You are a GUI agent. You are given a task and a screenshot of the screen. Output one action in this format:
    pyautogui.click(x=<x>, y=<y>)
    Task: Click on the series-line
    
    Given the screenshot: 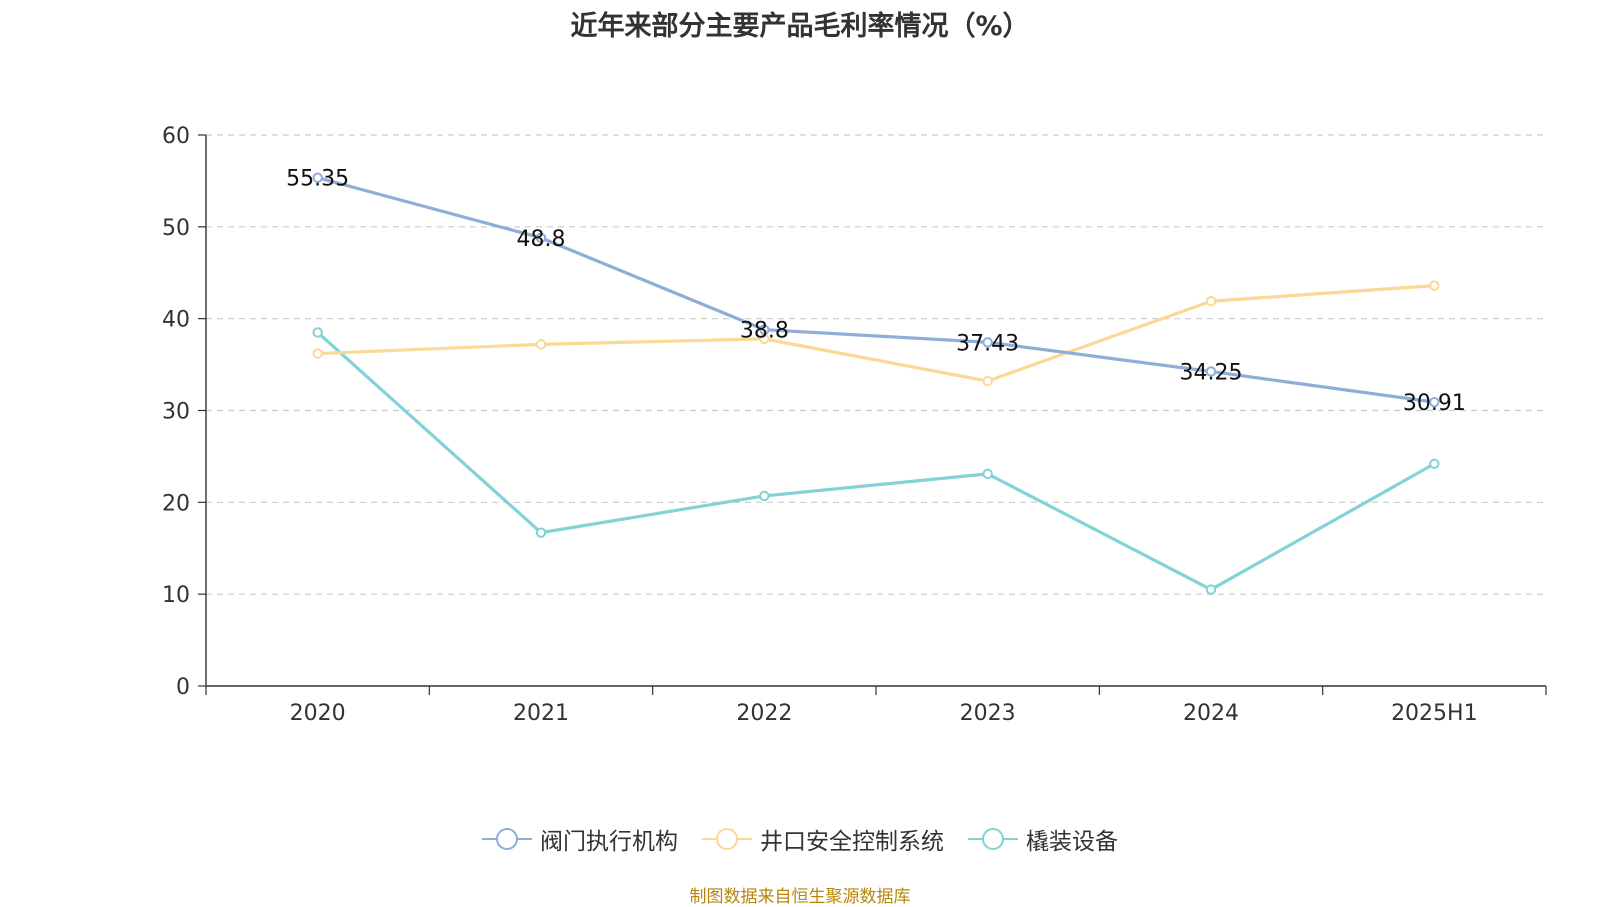 What is the action you would take?
    pyautogui.click(x=876, y=333)
    